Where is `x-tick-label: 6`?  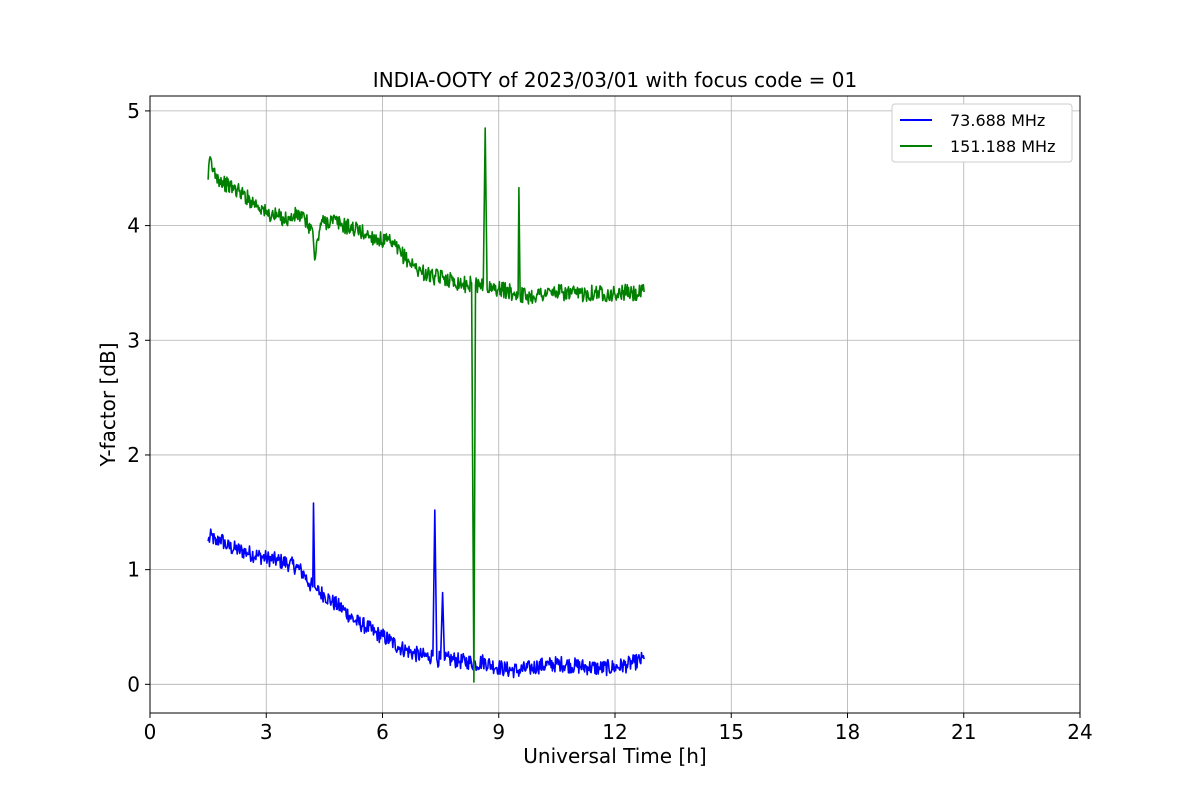 x-tick-label: 6 is located at coordinates (382, 732).